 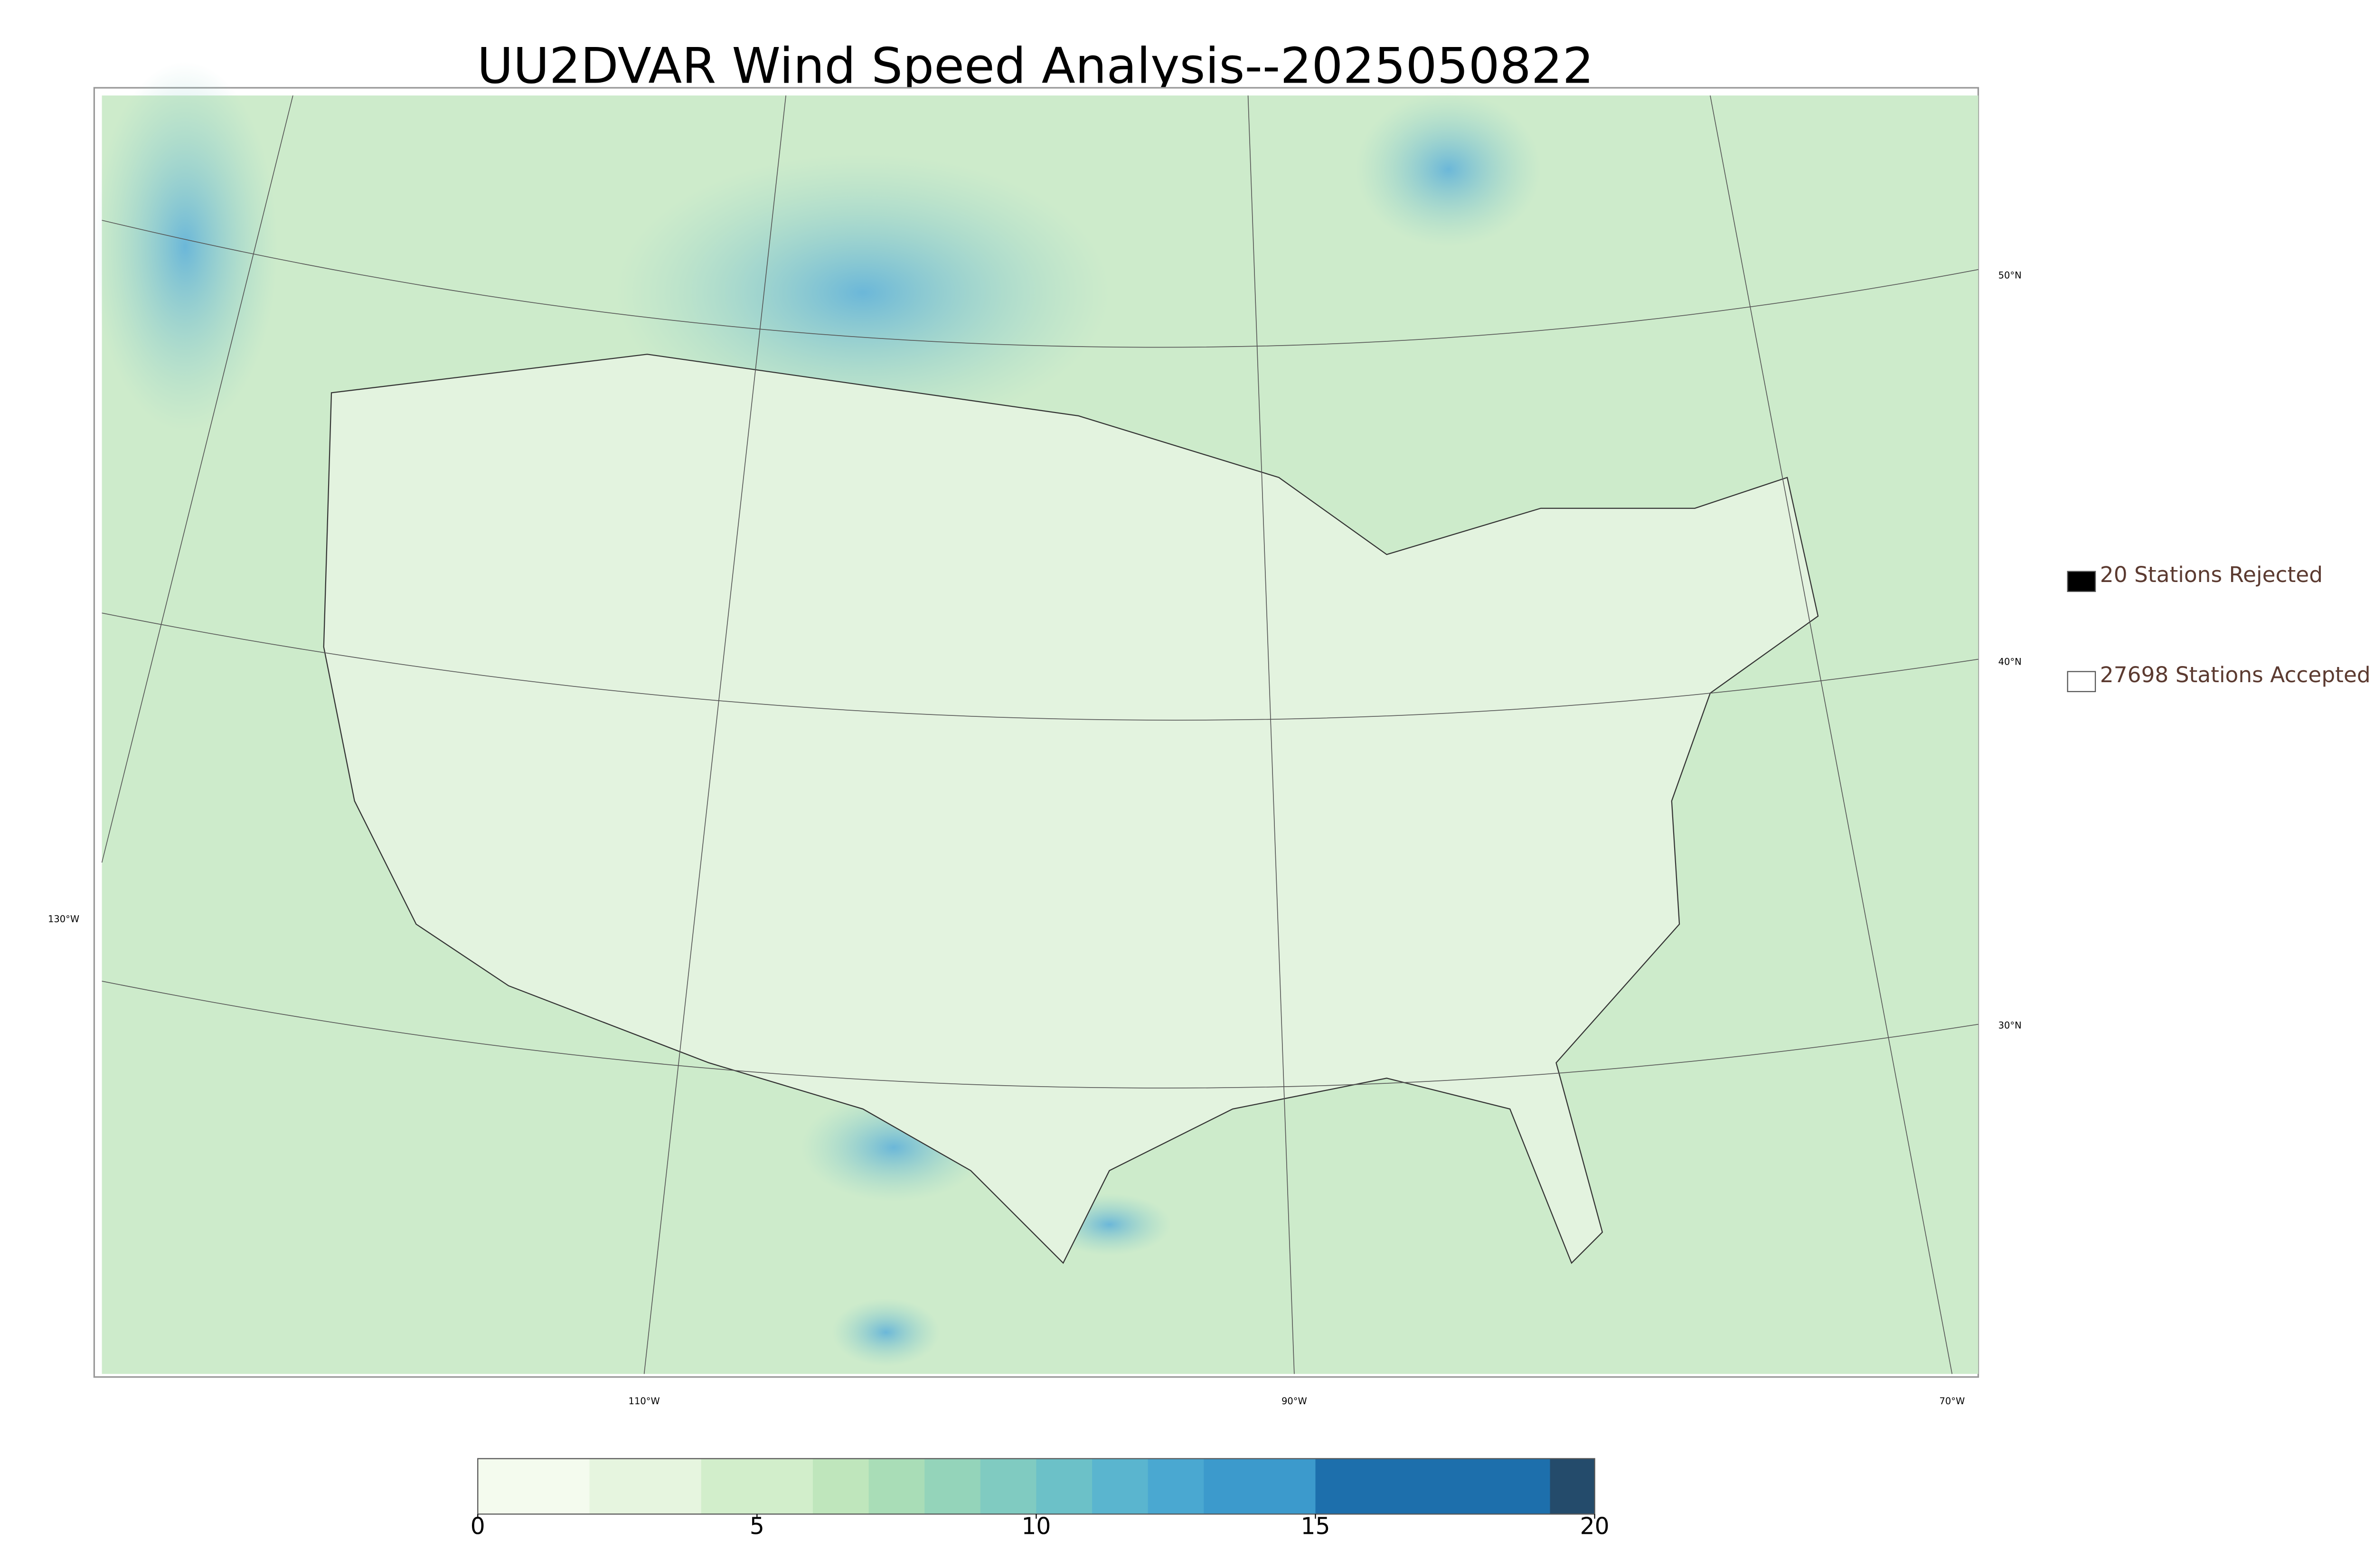 What do you see at coordinates (478, 1527) in the screenshot?
I see `colorbar-tick-label: 0` at bounding box center [478, 1527].